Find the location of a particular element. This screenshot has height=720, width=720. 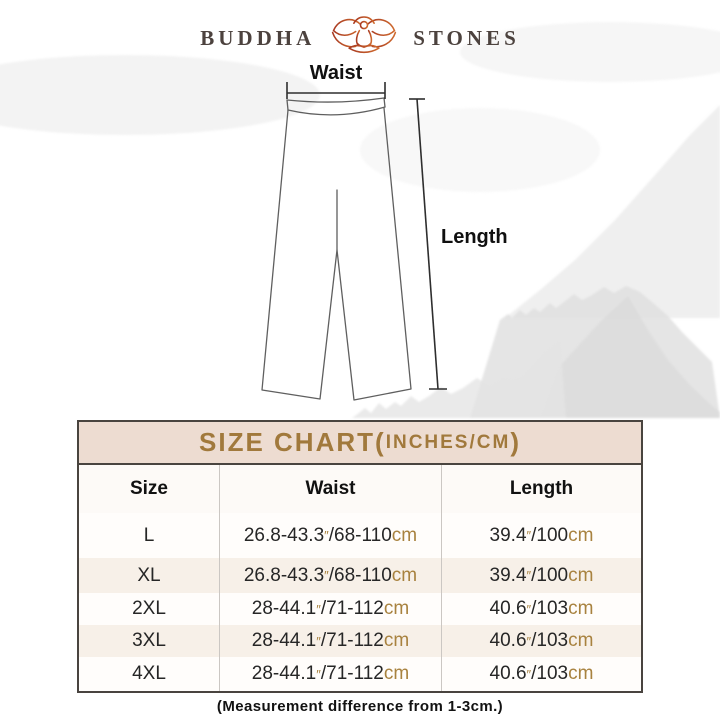

table-row: 3XL 28-44.1 ″/71-112 cm 40.6 ″/103 cm is located at coordinates (360, 641).